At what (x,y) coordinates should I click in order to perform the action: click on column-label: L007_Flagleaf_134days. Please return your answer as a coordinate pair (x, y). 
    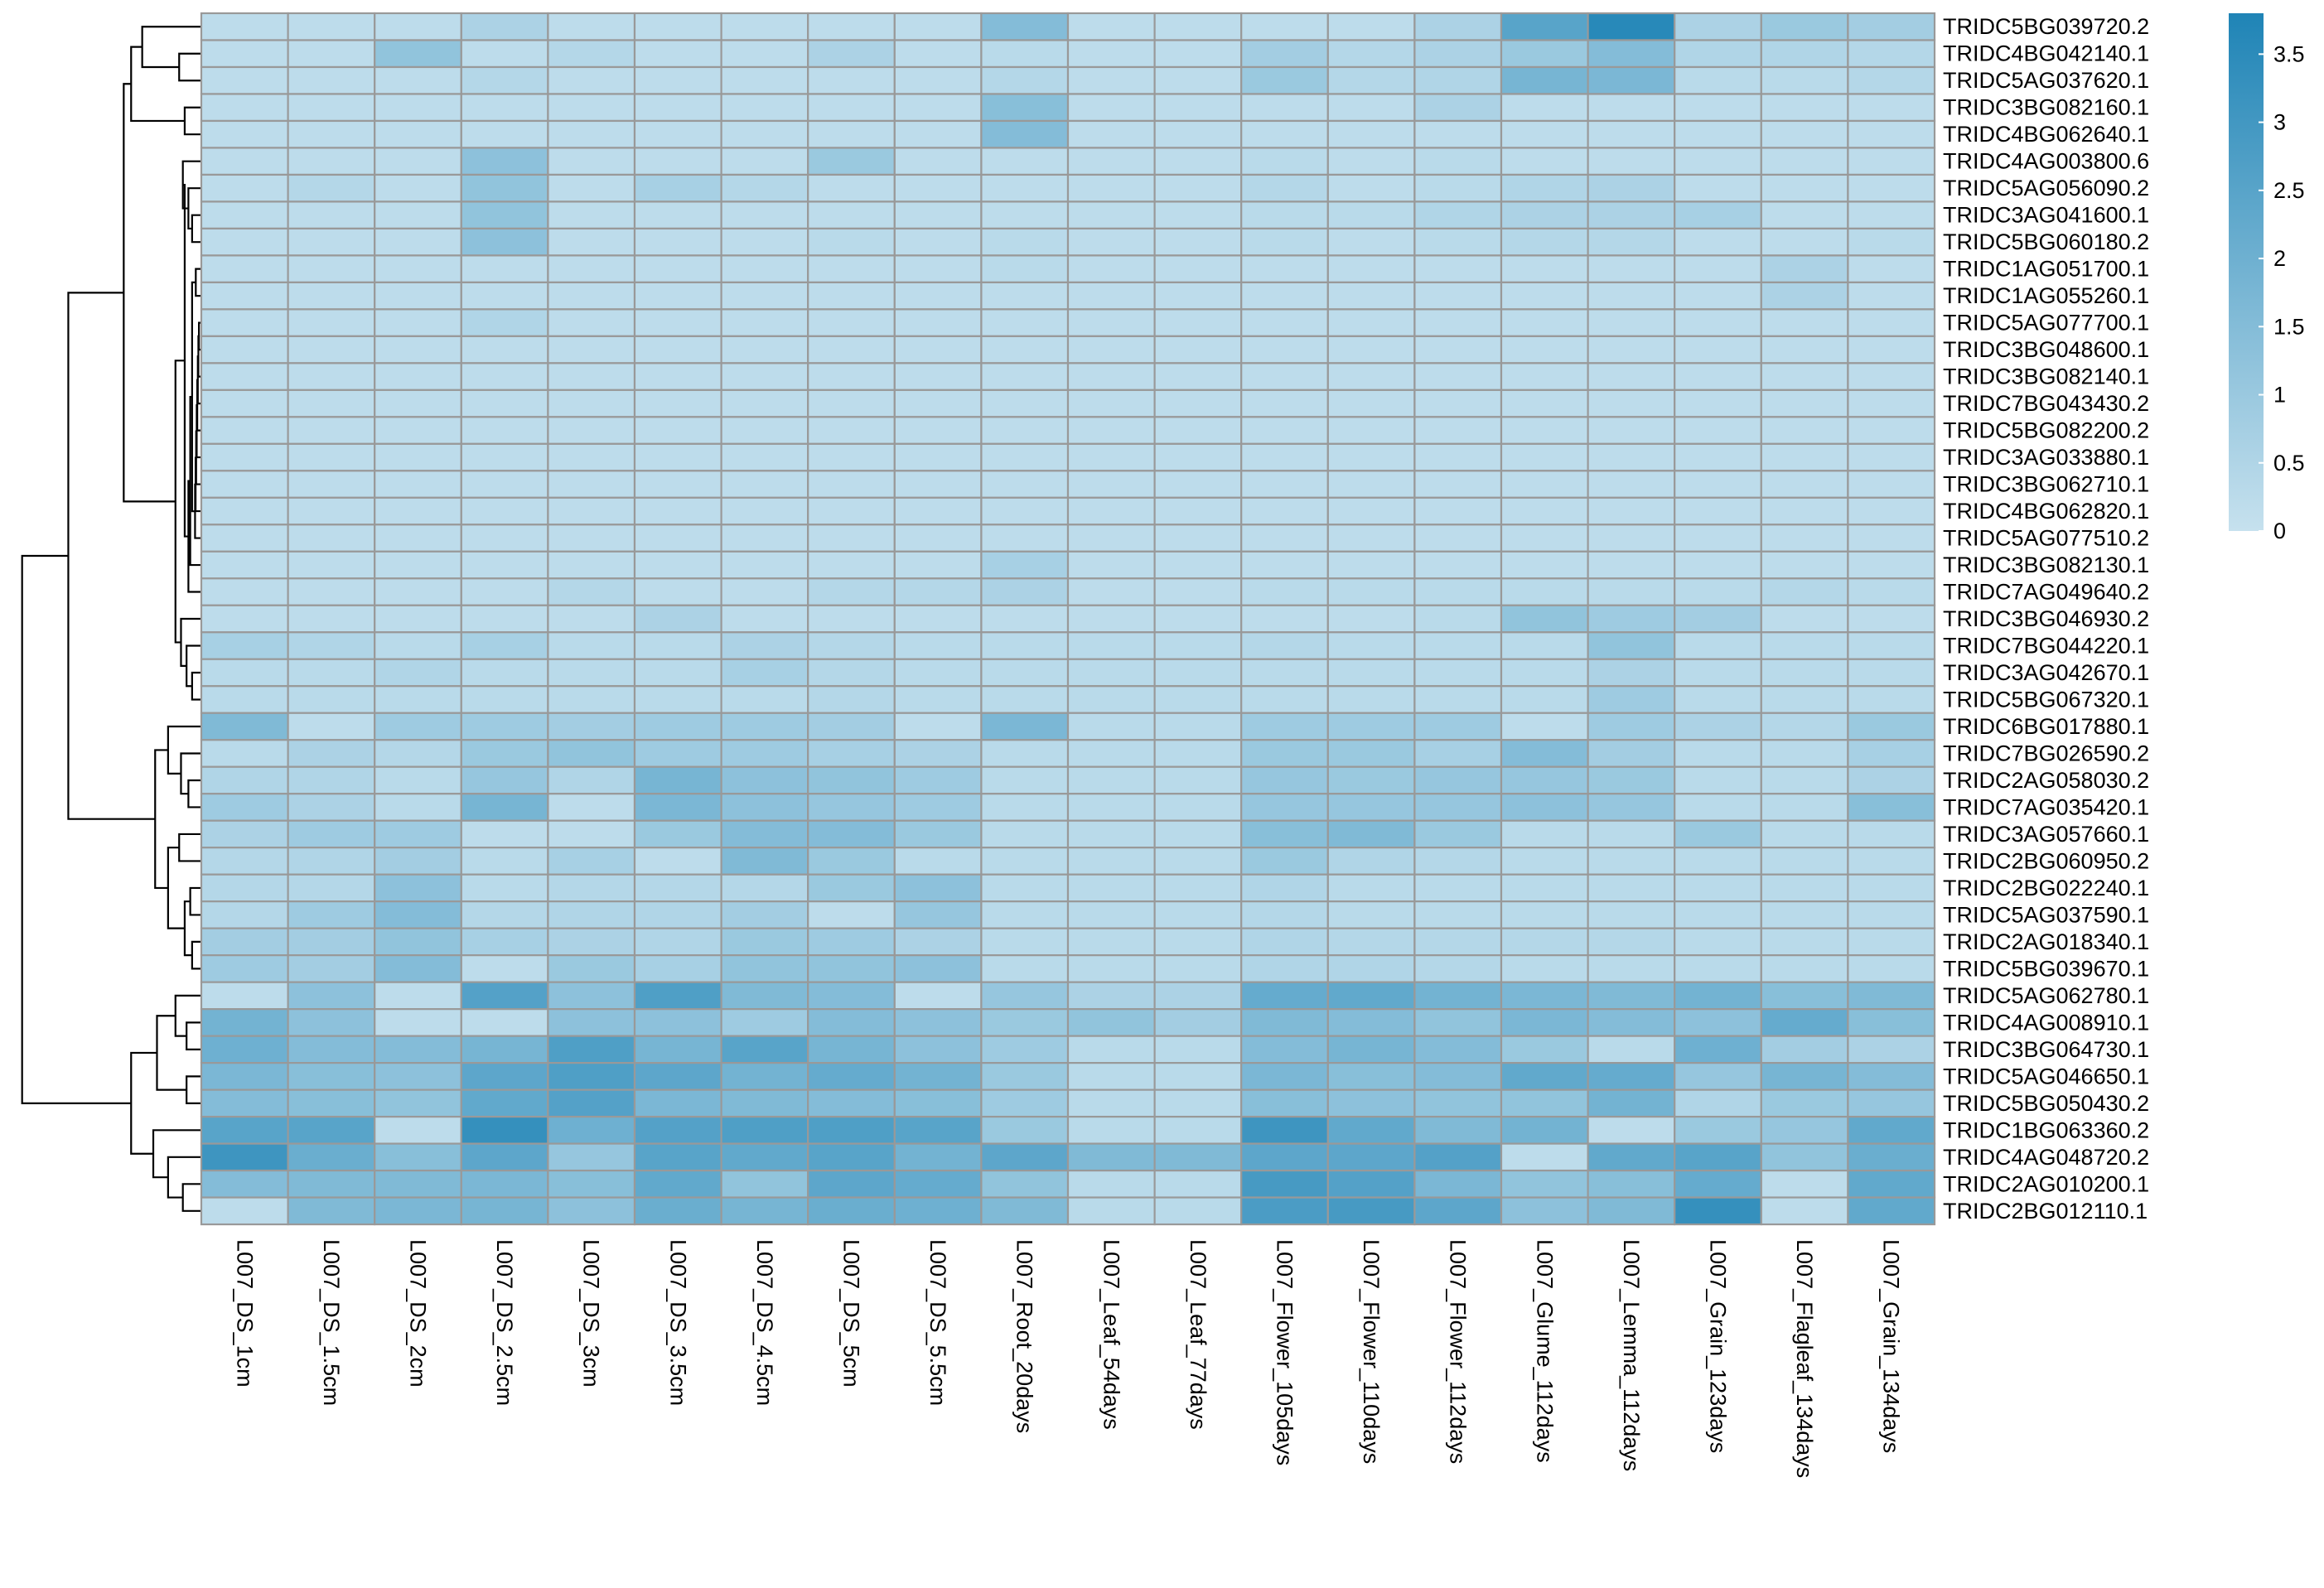
    Looking at the image, I should click on (1804, 1358).